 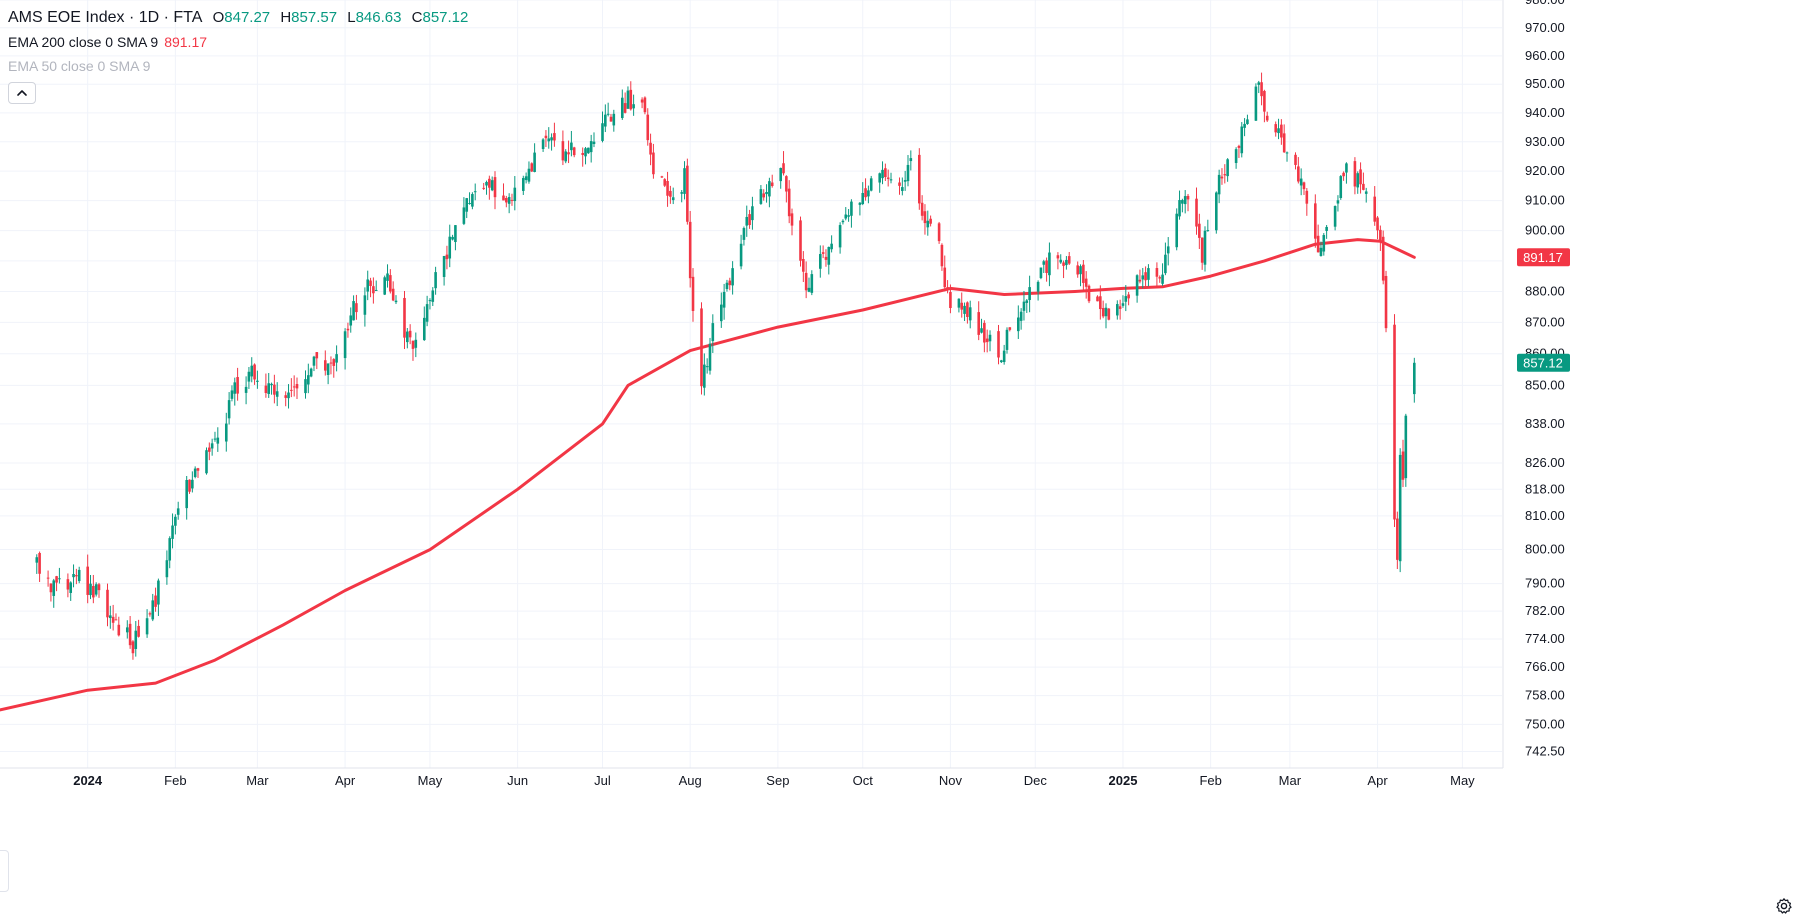 I want to click on ema200-legend-row: EMA 200 close 0 SMA 9 891.17, so click(x=238, y=42).